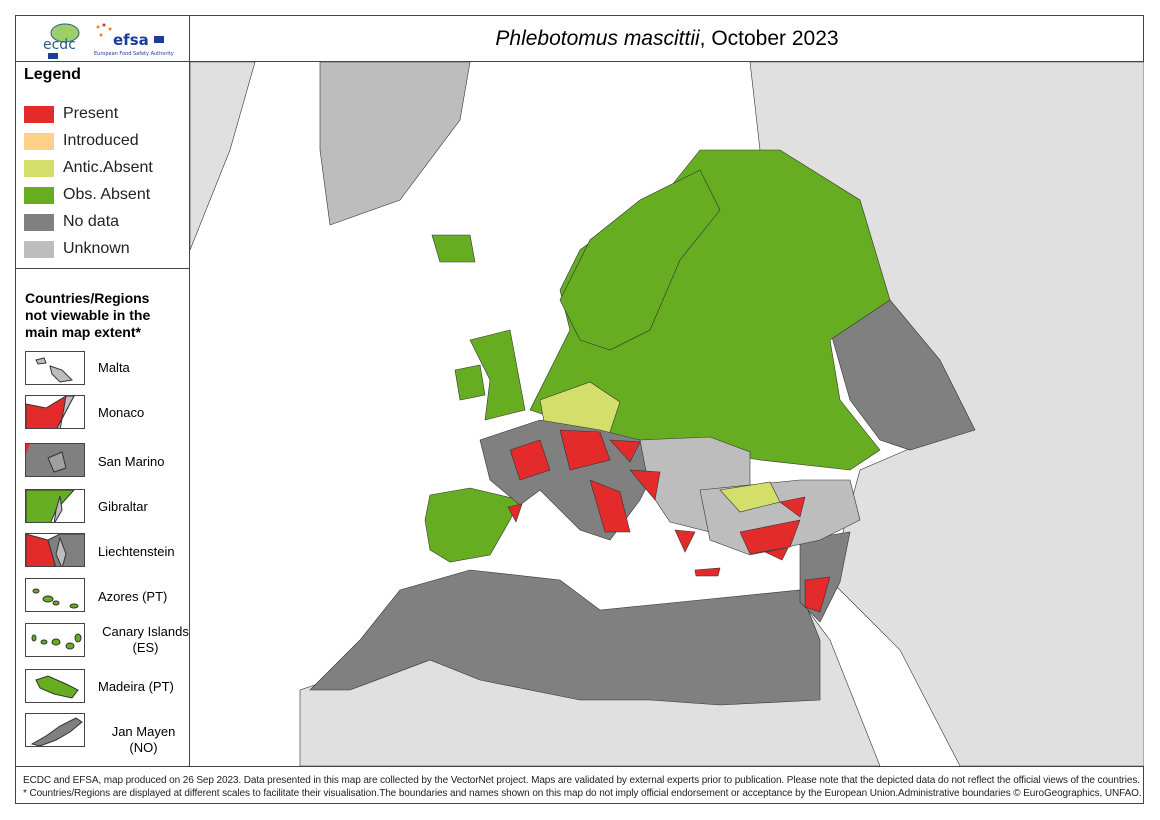 This screenshot has width=1160, height=820. What do you see at coordinates (55, 730) in the screenshot?
I see `inset-jan-mayen` at bounding box center [55, 730].